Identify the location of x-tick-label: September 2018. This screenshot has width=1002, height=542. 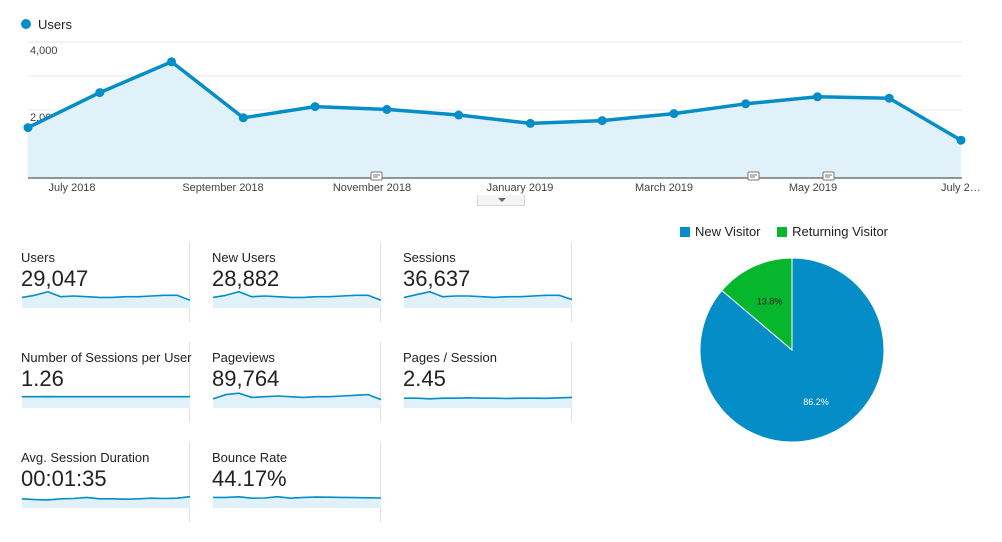
(222, 188).